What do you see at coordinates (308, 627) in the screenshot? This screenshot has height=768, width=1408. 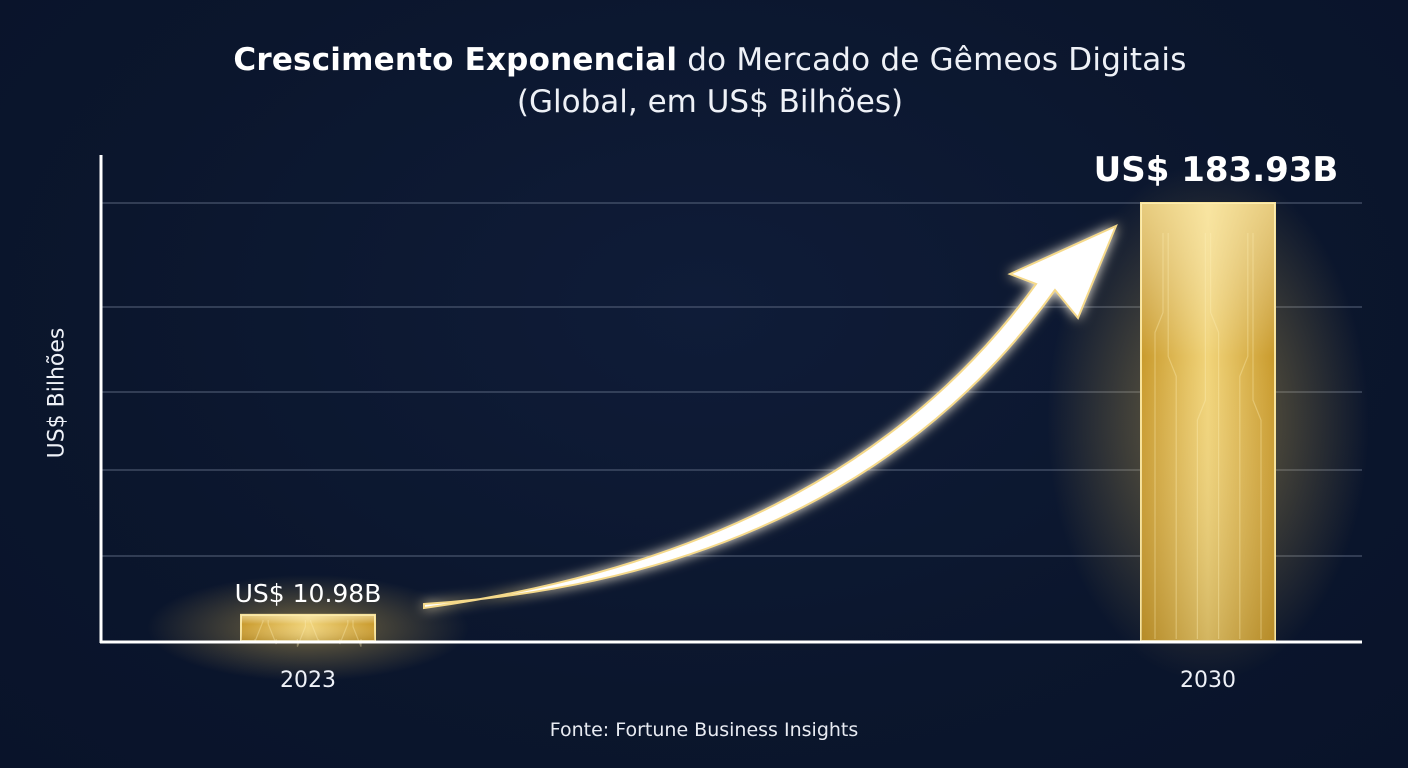 I see `bar-sheen-2023` at bounding box center [308, 627].